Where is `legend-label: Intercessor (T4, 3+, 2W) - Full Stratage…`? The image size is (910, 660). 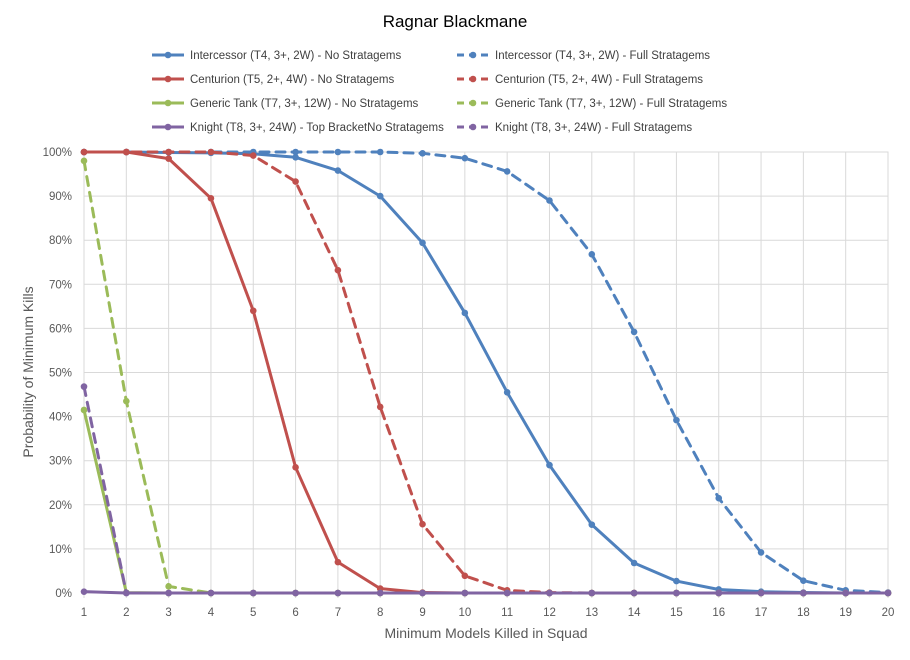
legend-label: Intercessor (T4, 3+, 2W) - Full Stratage… is located at coordinates (602, 56).